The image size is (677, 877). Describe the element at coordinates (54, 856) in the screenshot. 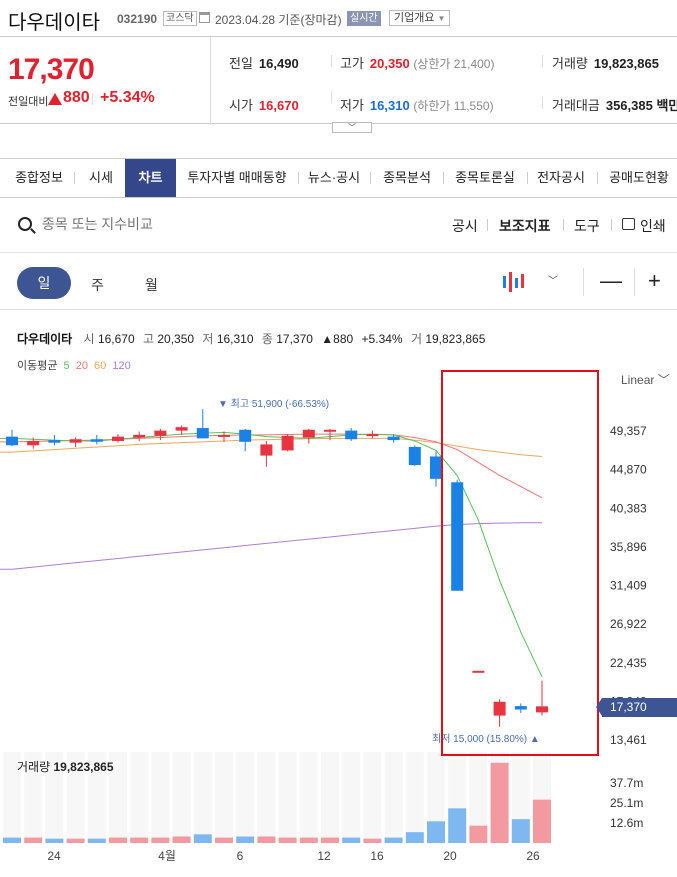

I see `x-tick-label: 24` at that location.